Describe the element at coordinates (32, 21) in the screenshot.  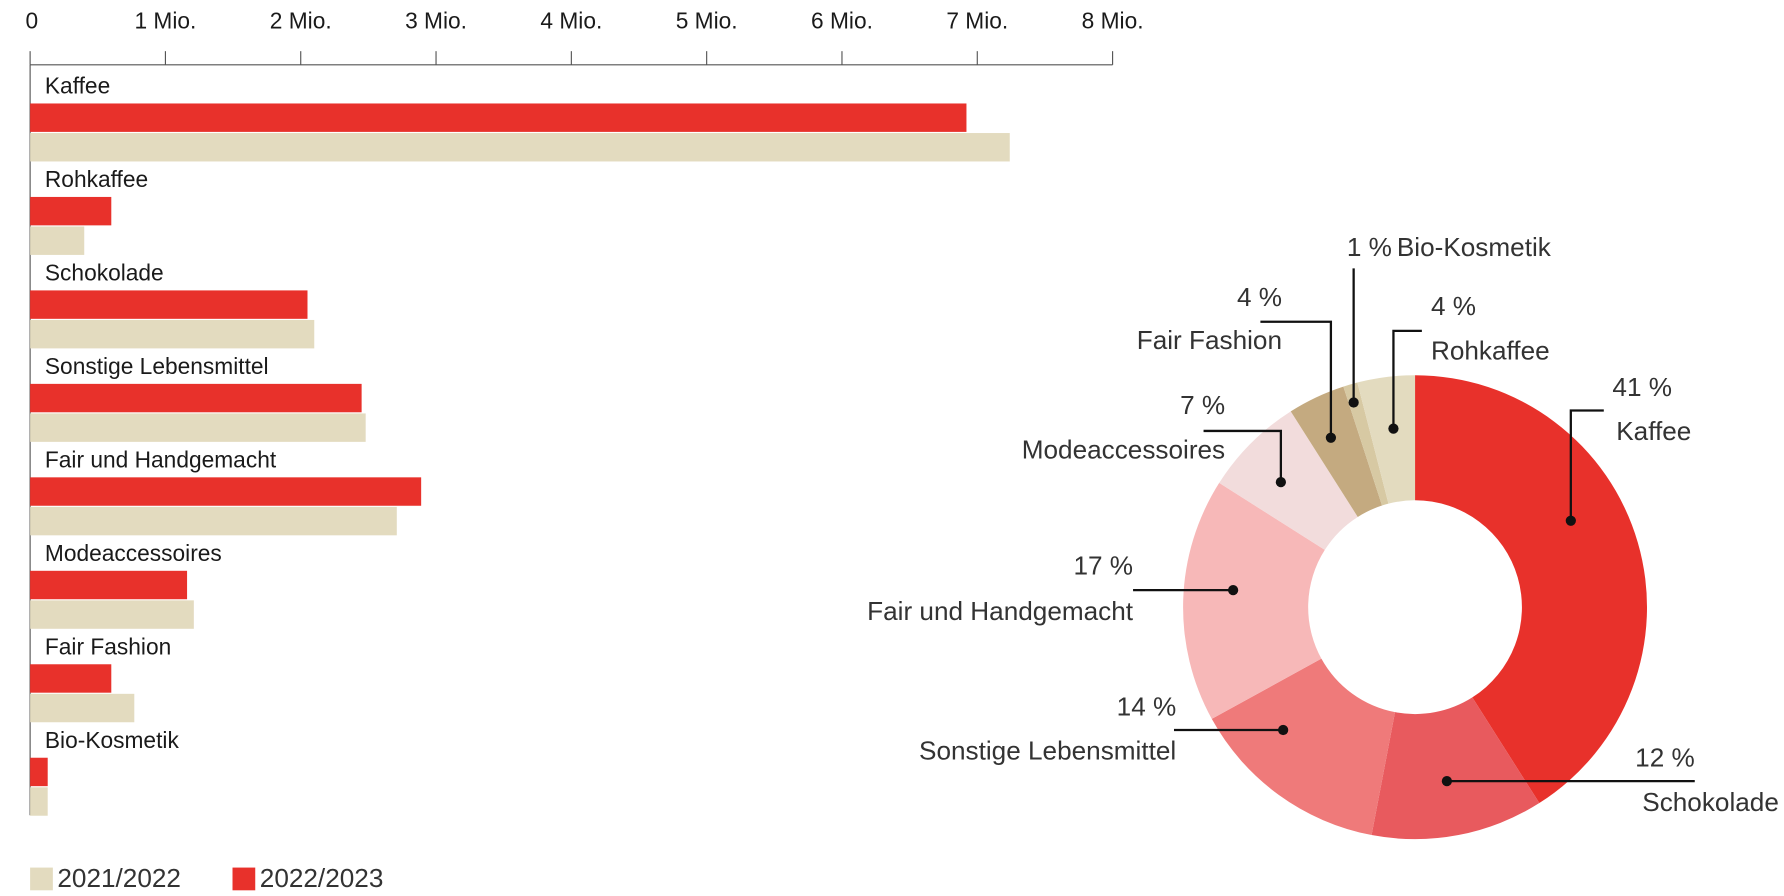
I see `x-tick-label: 0` at that location.